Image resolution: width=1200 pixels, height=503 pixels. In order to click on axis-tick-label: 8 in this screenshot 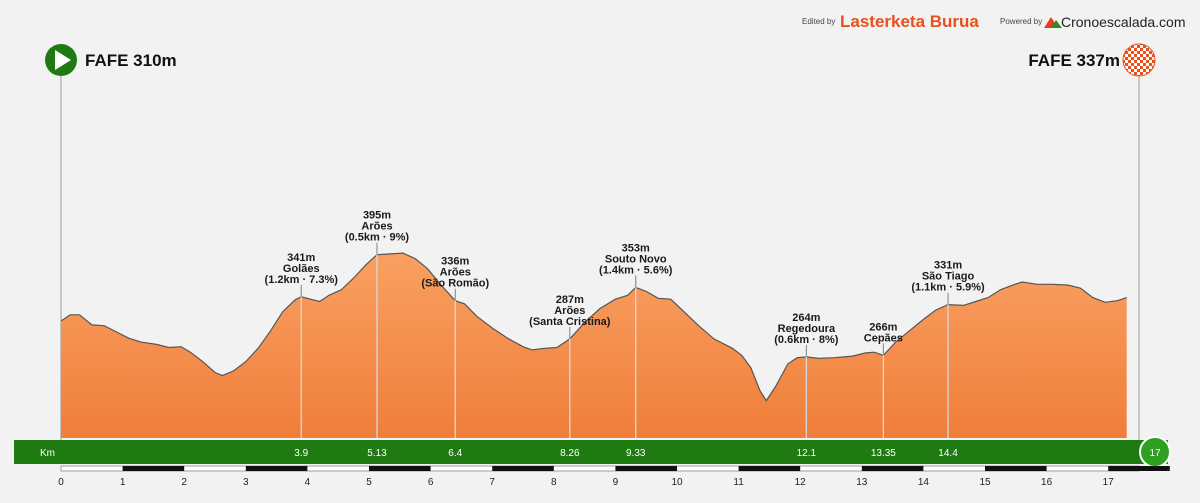, I will do `click(554, 482)`.